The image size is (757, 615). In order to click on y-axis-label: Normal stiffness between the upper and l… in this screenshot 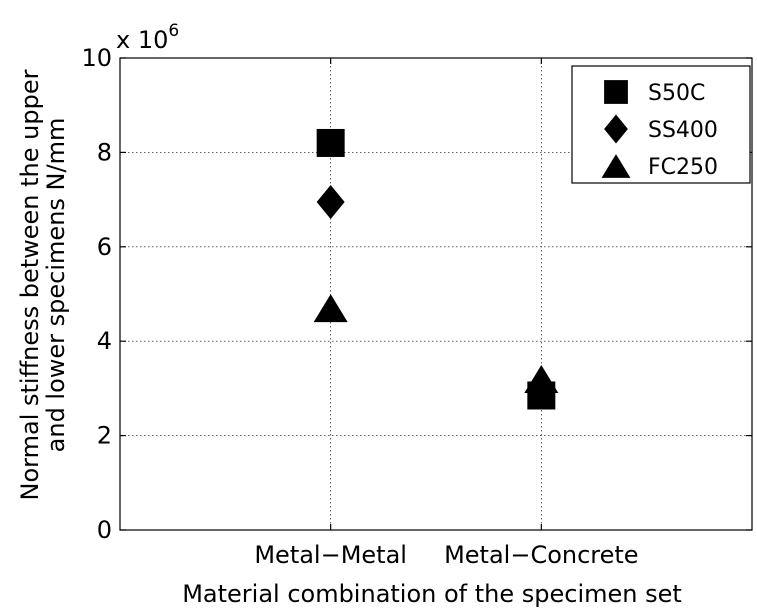, I will do `click(43, 284)`.